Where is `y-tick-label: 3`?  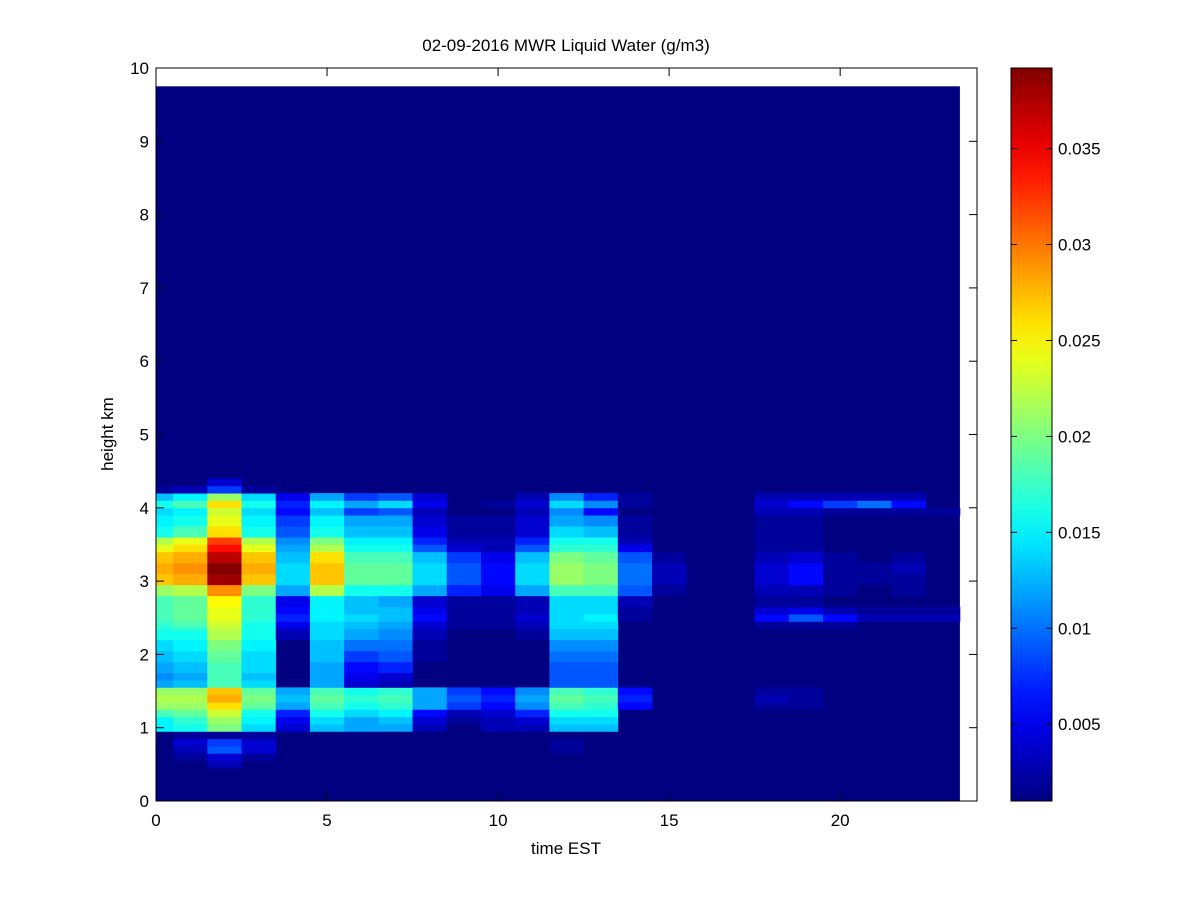 y-tick-label: 3 is located at coordinates (144, 581).